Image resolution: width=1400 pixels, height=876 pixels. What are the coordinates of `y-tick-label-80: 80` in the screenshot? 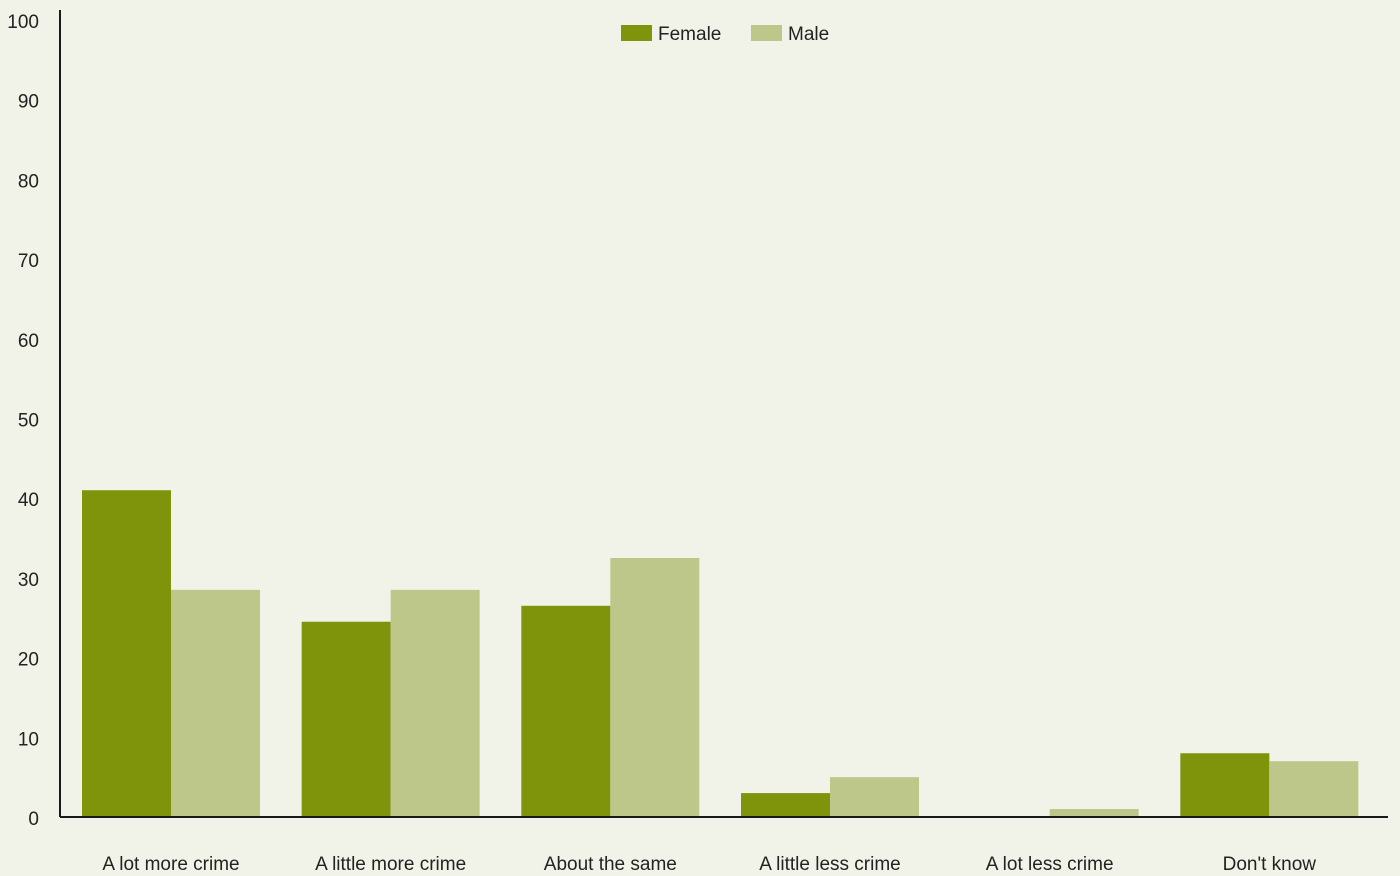 It's located at (28, 181).